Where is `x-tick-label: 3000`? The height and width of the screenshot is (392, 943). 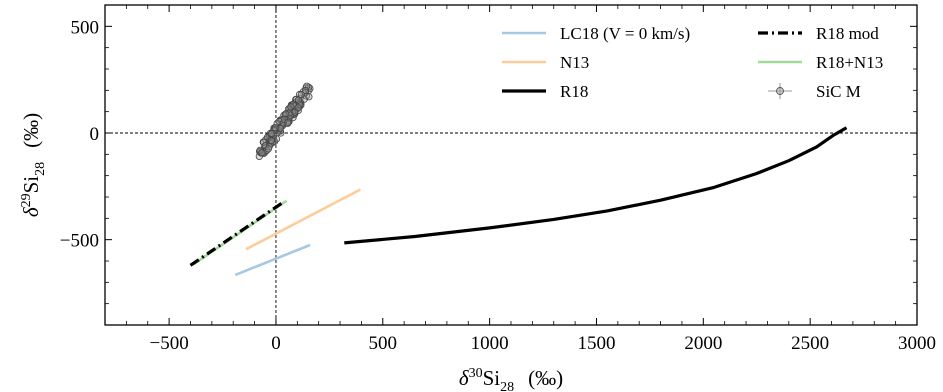 x-tick-label: 3000 is located at coordinates (917, 343).